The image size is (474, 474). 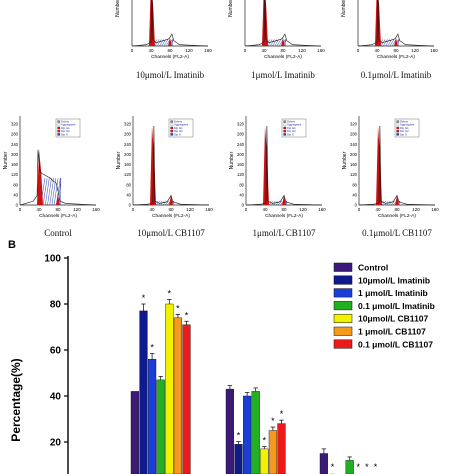 What do you see at coordinates (152, 23) in the screenshot?
I see `dip-g1-peak` at bounding box center [152, 23].